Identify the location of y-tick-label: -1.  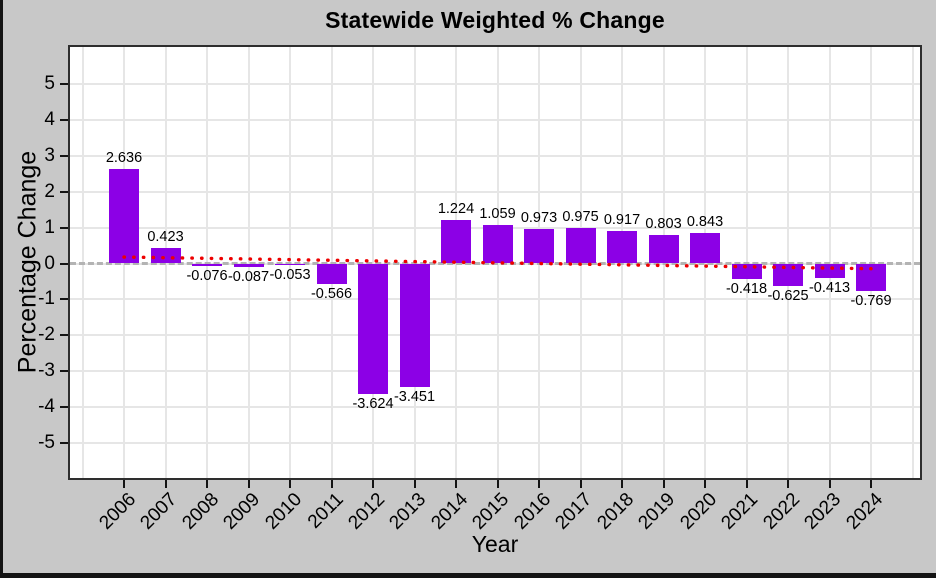
(46, 299).